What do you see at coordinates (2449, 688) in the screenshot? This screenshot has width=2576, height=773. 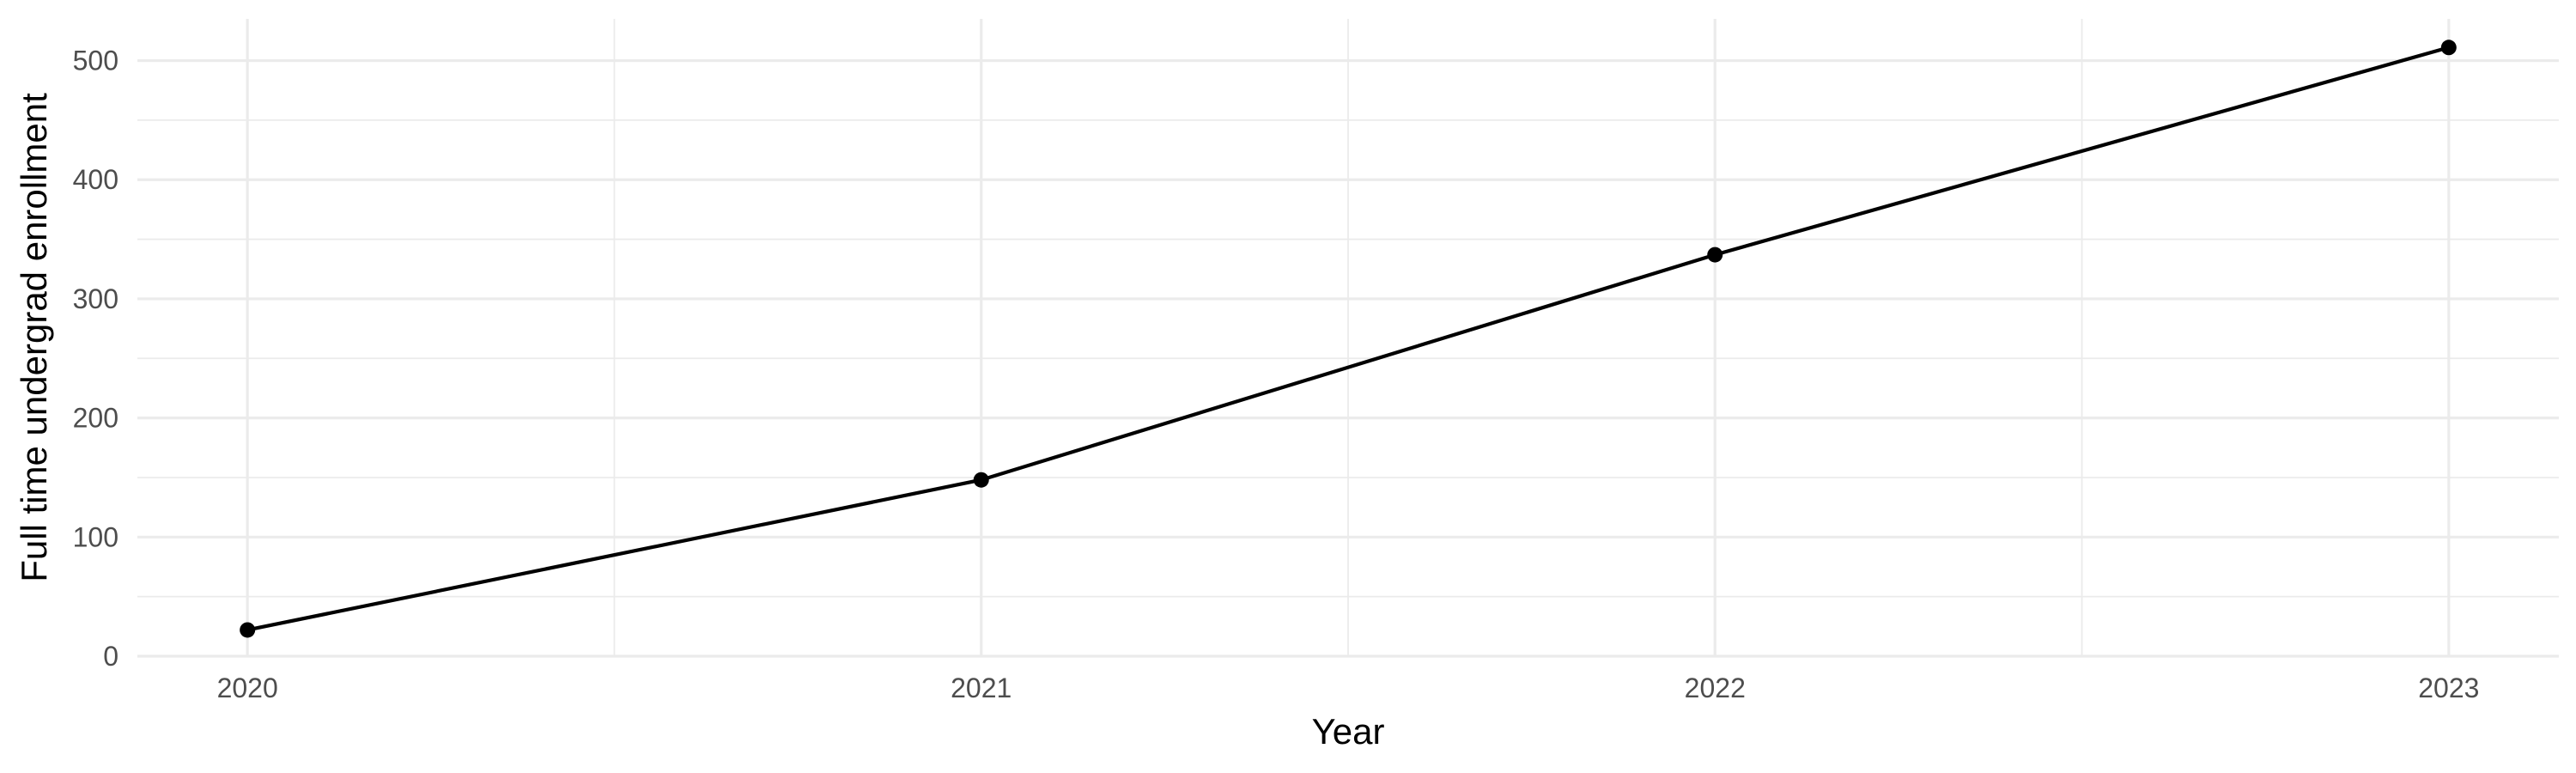 I see `x-tick-label: 2023` at bounding box center [2449, 688].